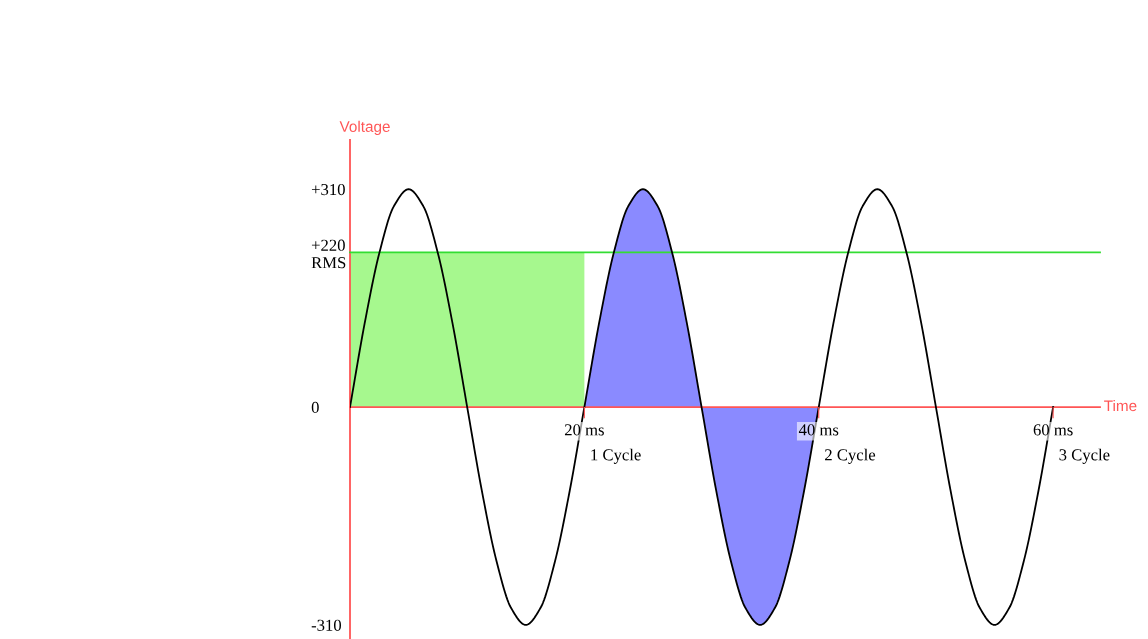 This screenshot has width=1148, height=639. Describe the element at coordinates (315, 407) in the screenshot. I see `y-tick-label: 0` at that location.